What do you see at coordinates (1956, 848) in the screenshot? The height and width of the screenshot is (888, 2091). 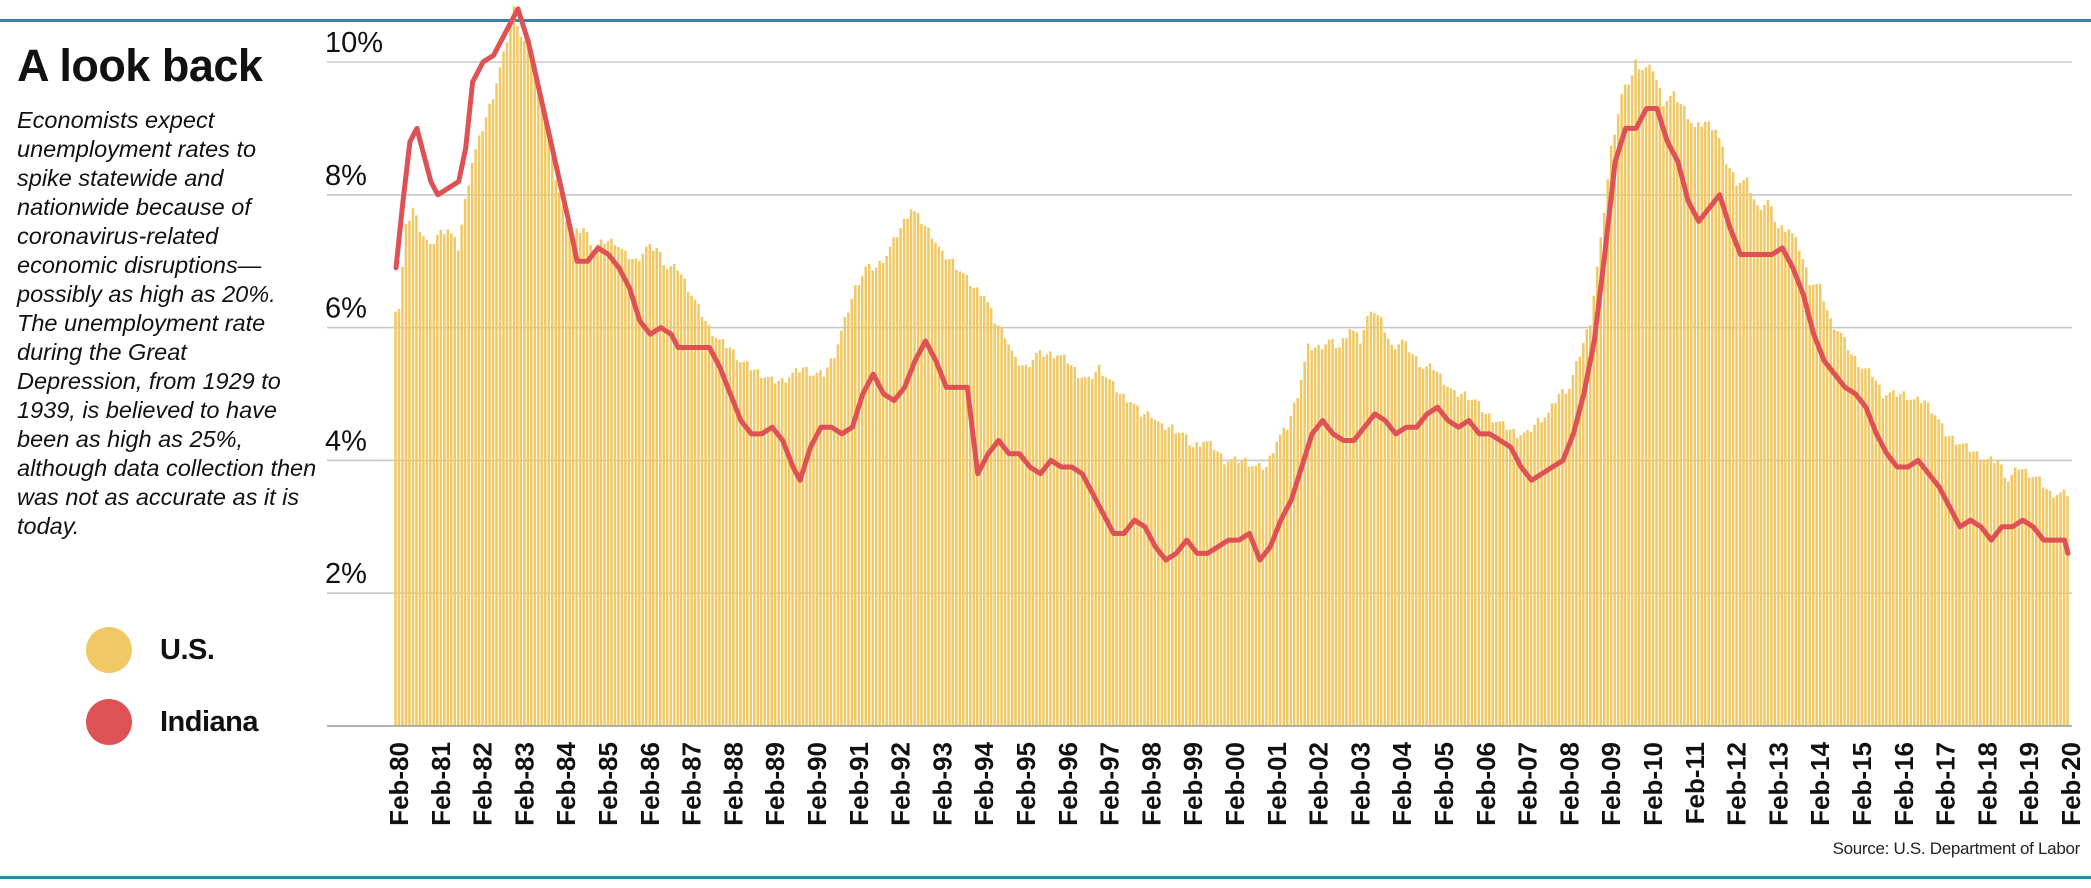 I see `source-note: Source: U.S. Department of Labor` at bounding box center [1956, 848].